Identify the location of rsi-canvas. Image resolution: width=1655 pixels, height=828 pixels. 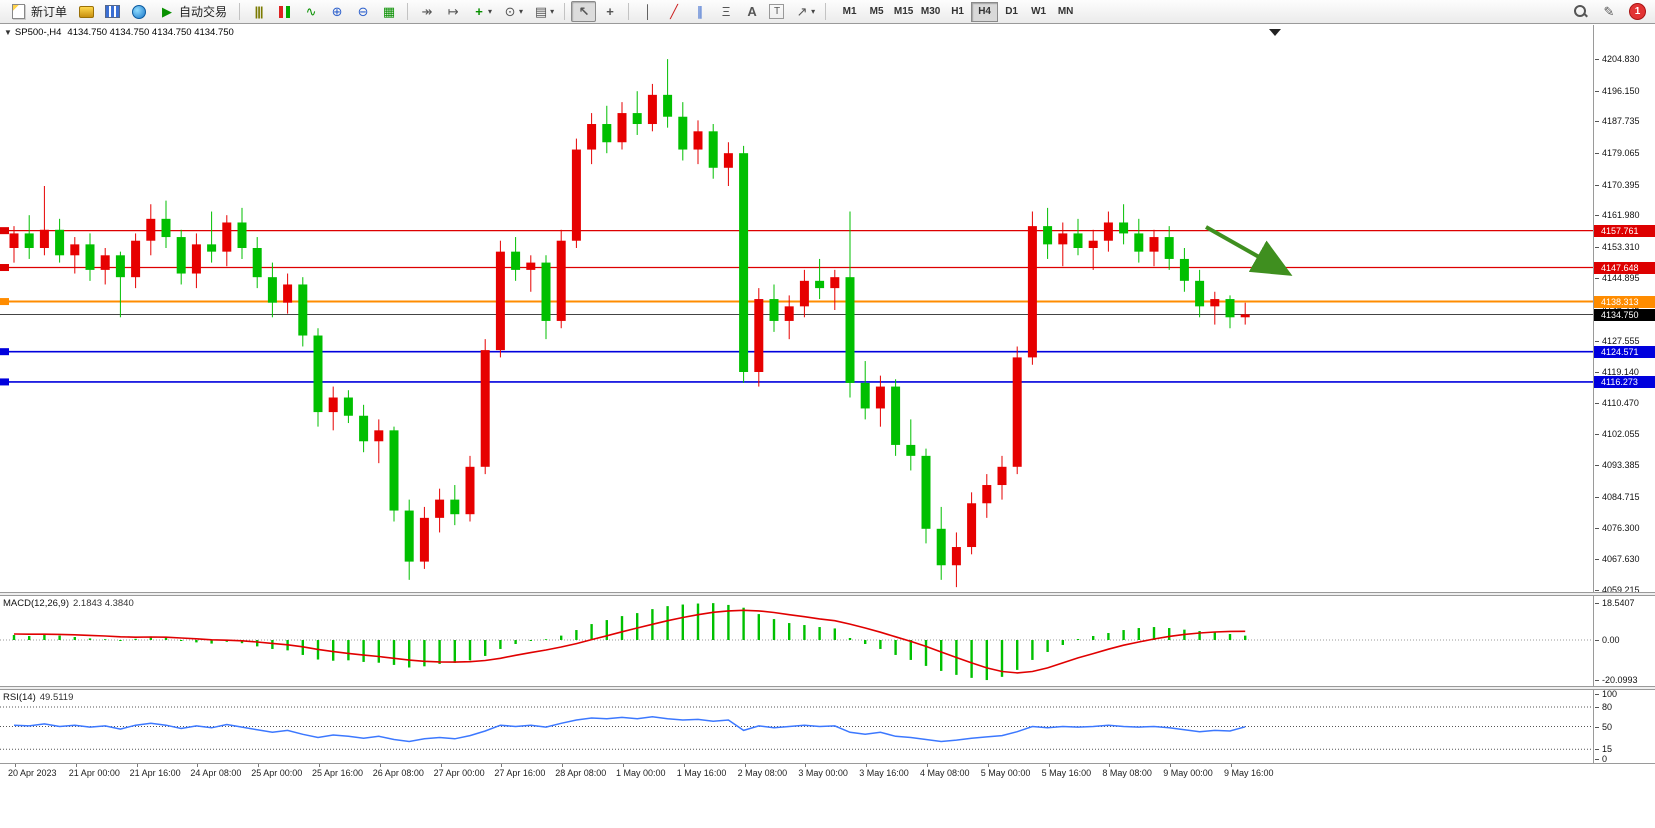
(796, 726).